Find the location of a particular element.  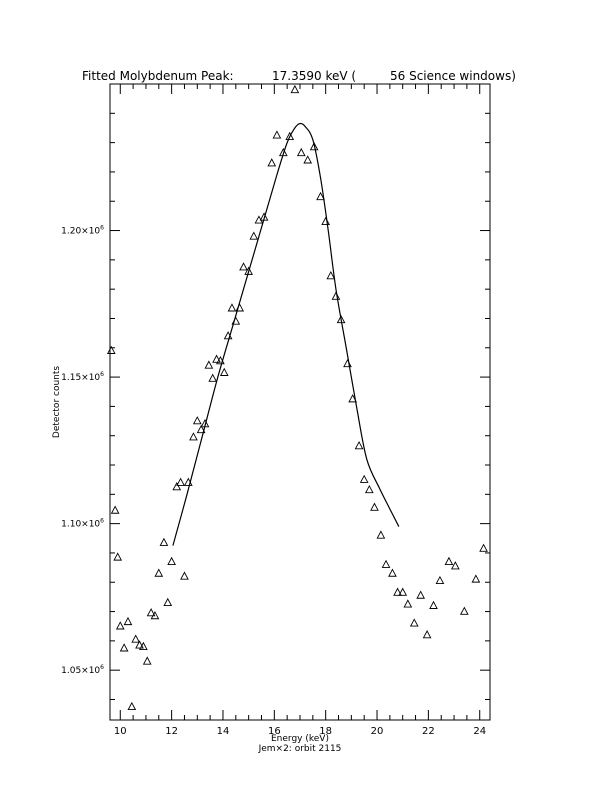

y-axis-label: Detector counts is located at coordinates (57, 402).